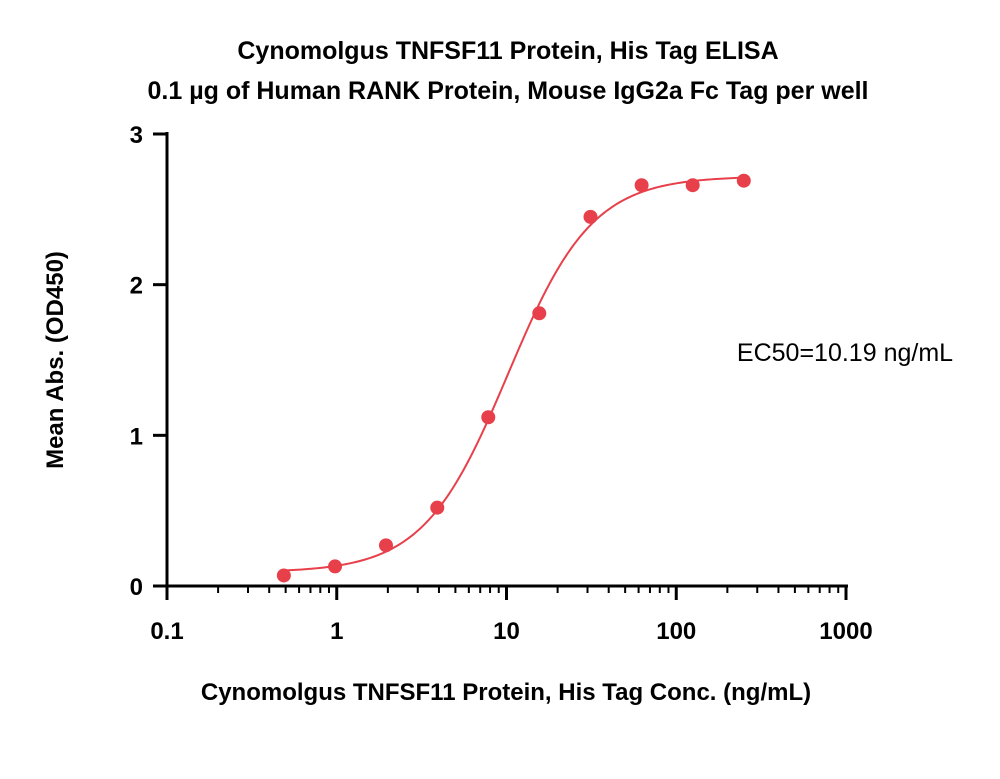 The width and height of the screenshot is (1000, 779). I want to click on y-tick-label: 3, so click(136, 135).